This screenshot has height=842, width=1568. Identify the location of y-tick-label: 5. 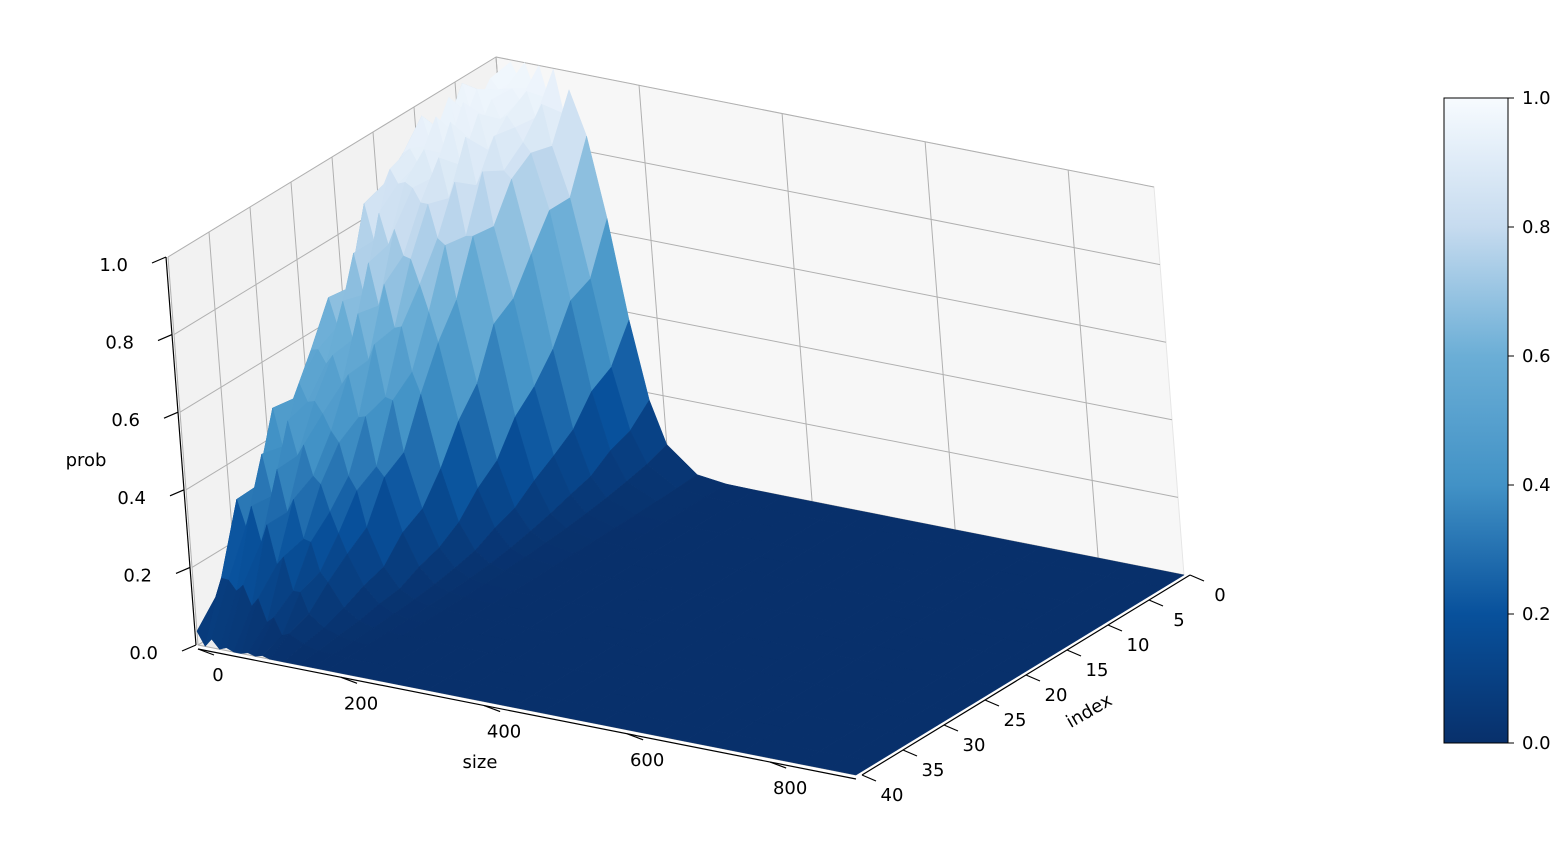
(1178, 620).